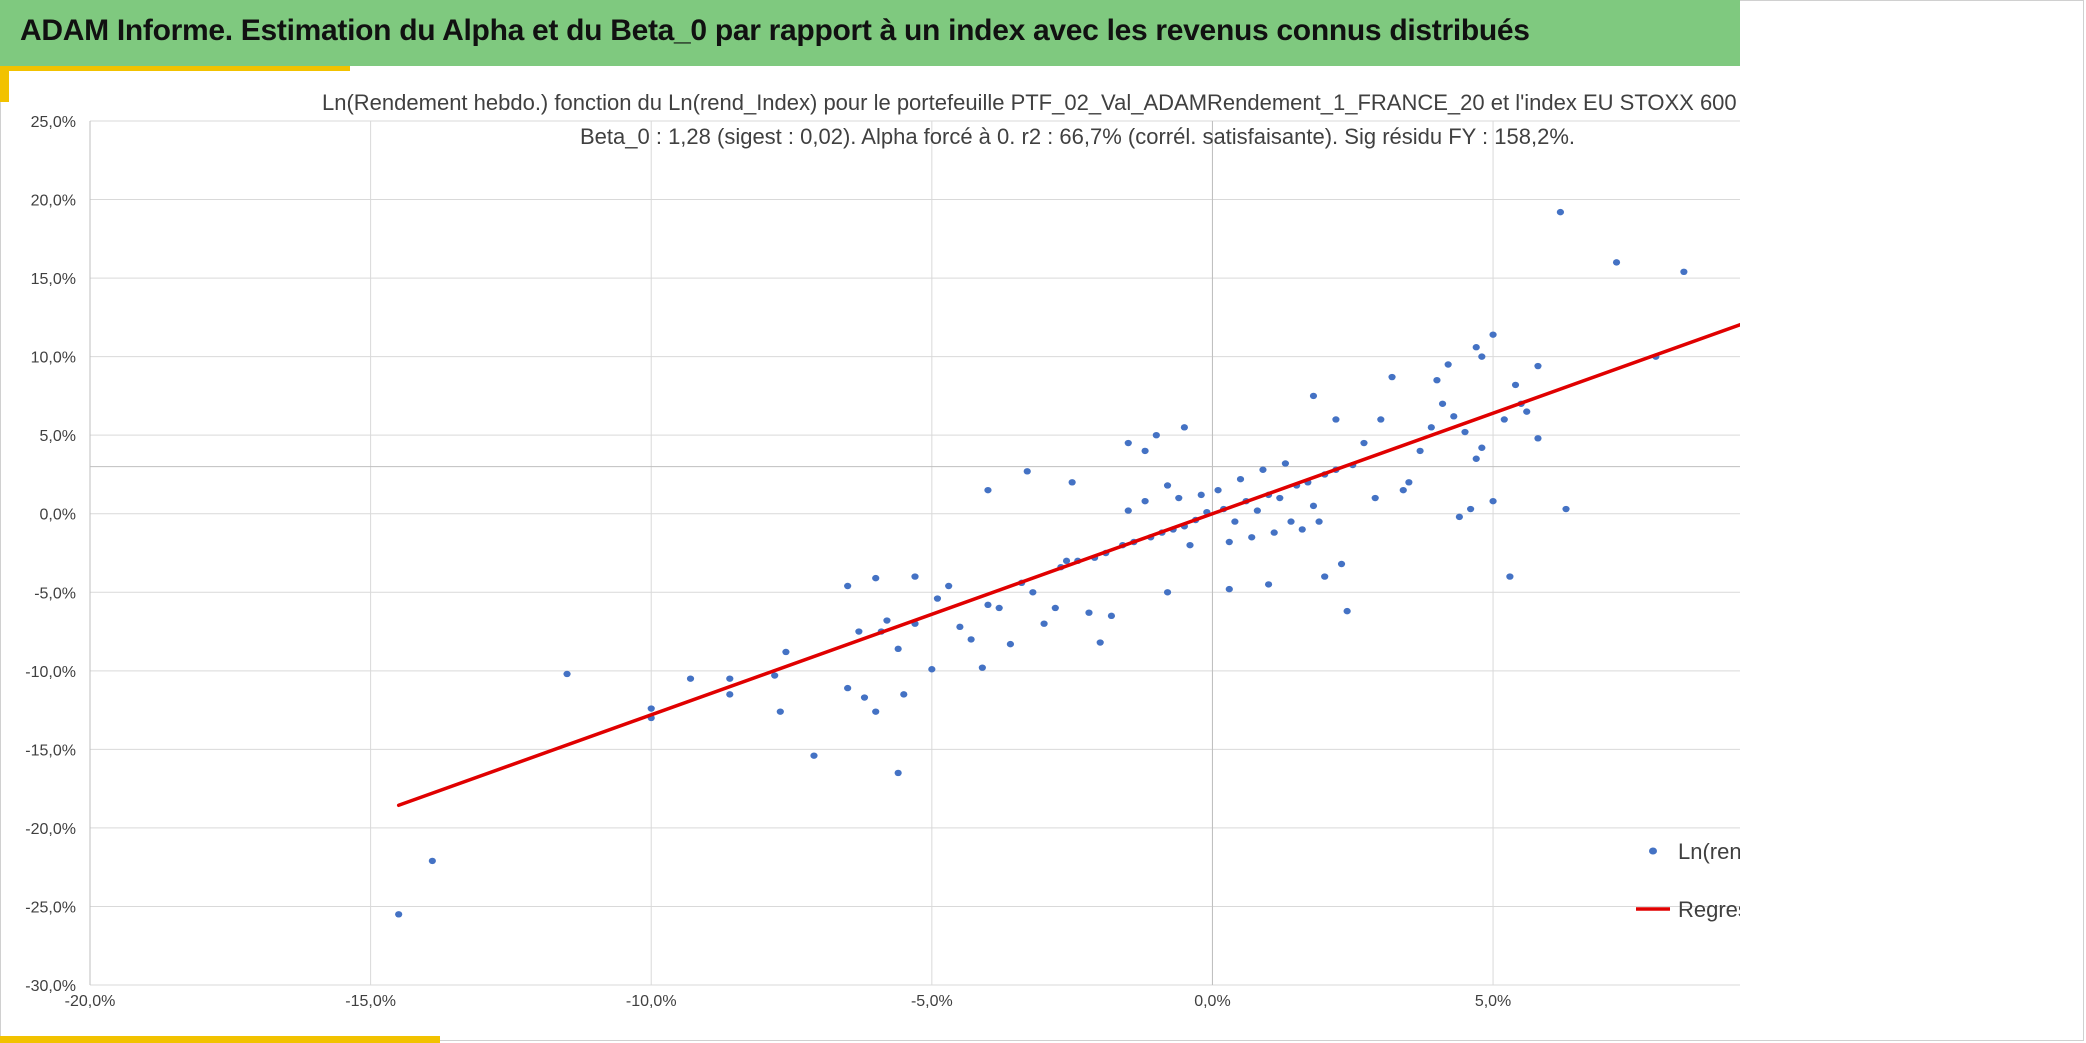  I want to click on chart-legend: Ln(rend Regres, so click(1688, 880).